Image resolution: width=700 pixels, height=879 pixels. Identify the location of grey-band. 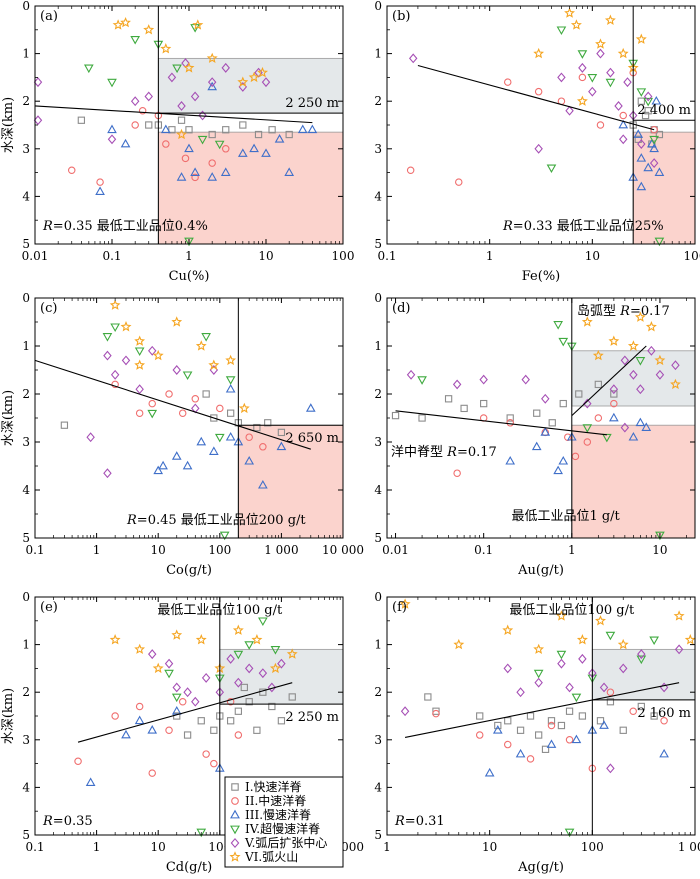
(250, 85).